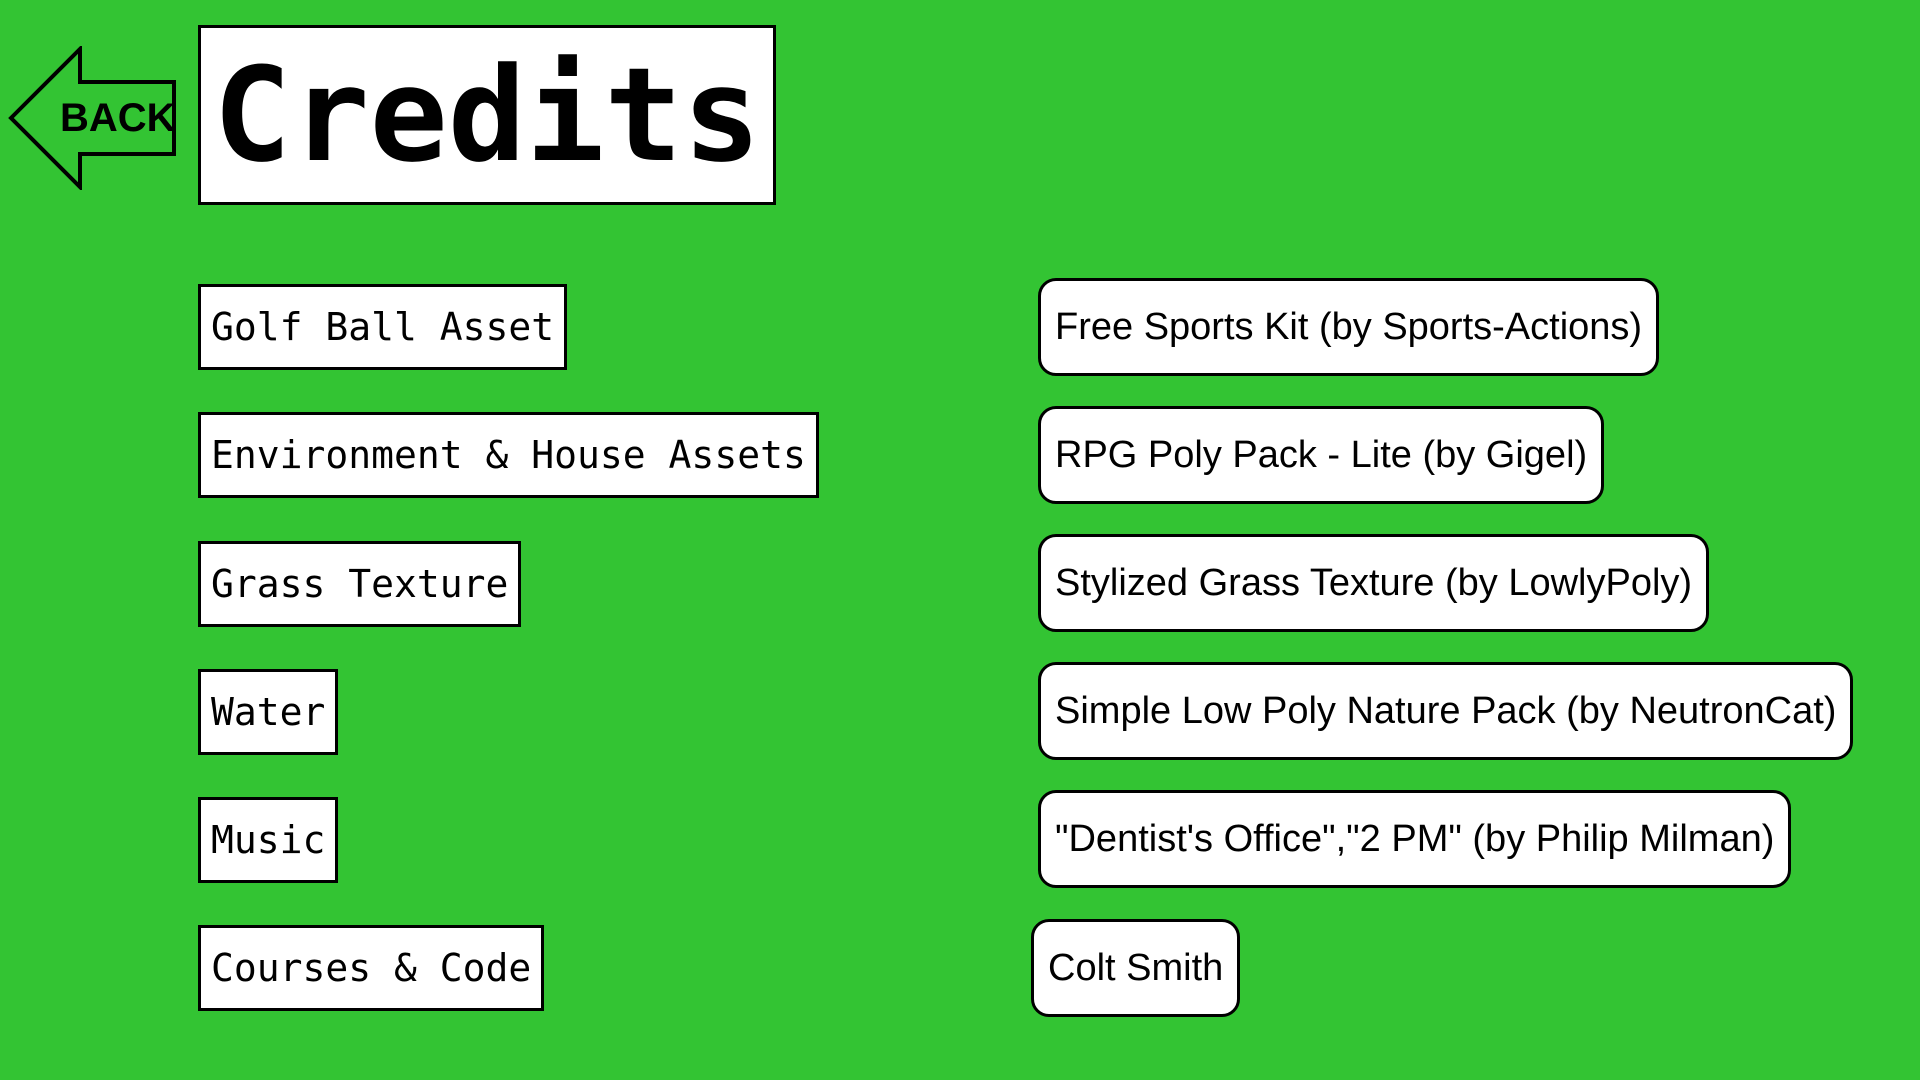 The height and width of the screenshot is (1080, 1920). What do you see at coordinates (1349, 327) in the screenshot?
I see `credit-free-sports-kit-button: Free Sports Kit (by Sports-Actions)` at bounding box center [1349, 327].